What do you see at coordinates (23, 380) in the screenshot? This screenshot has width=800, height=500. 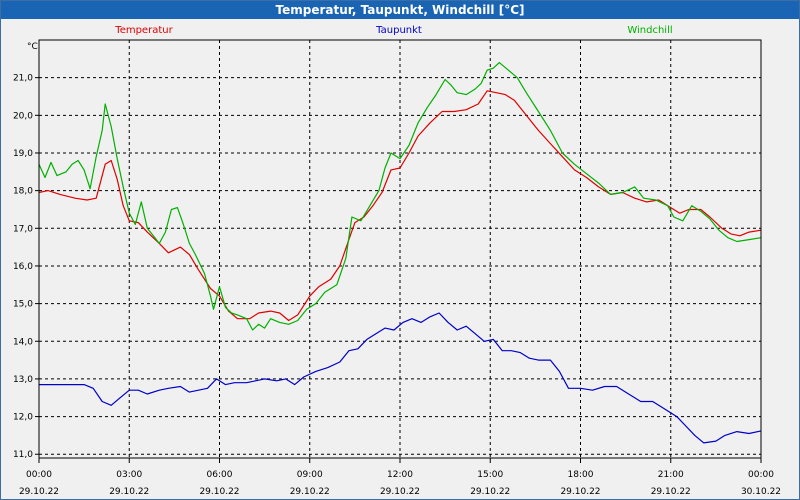 I see `y-tick-label: 13,0` at bounding box center [23, 380].